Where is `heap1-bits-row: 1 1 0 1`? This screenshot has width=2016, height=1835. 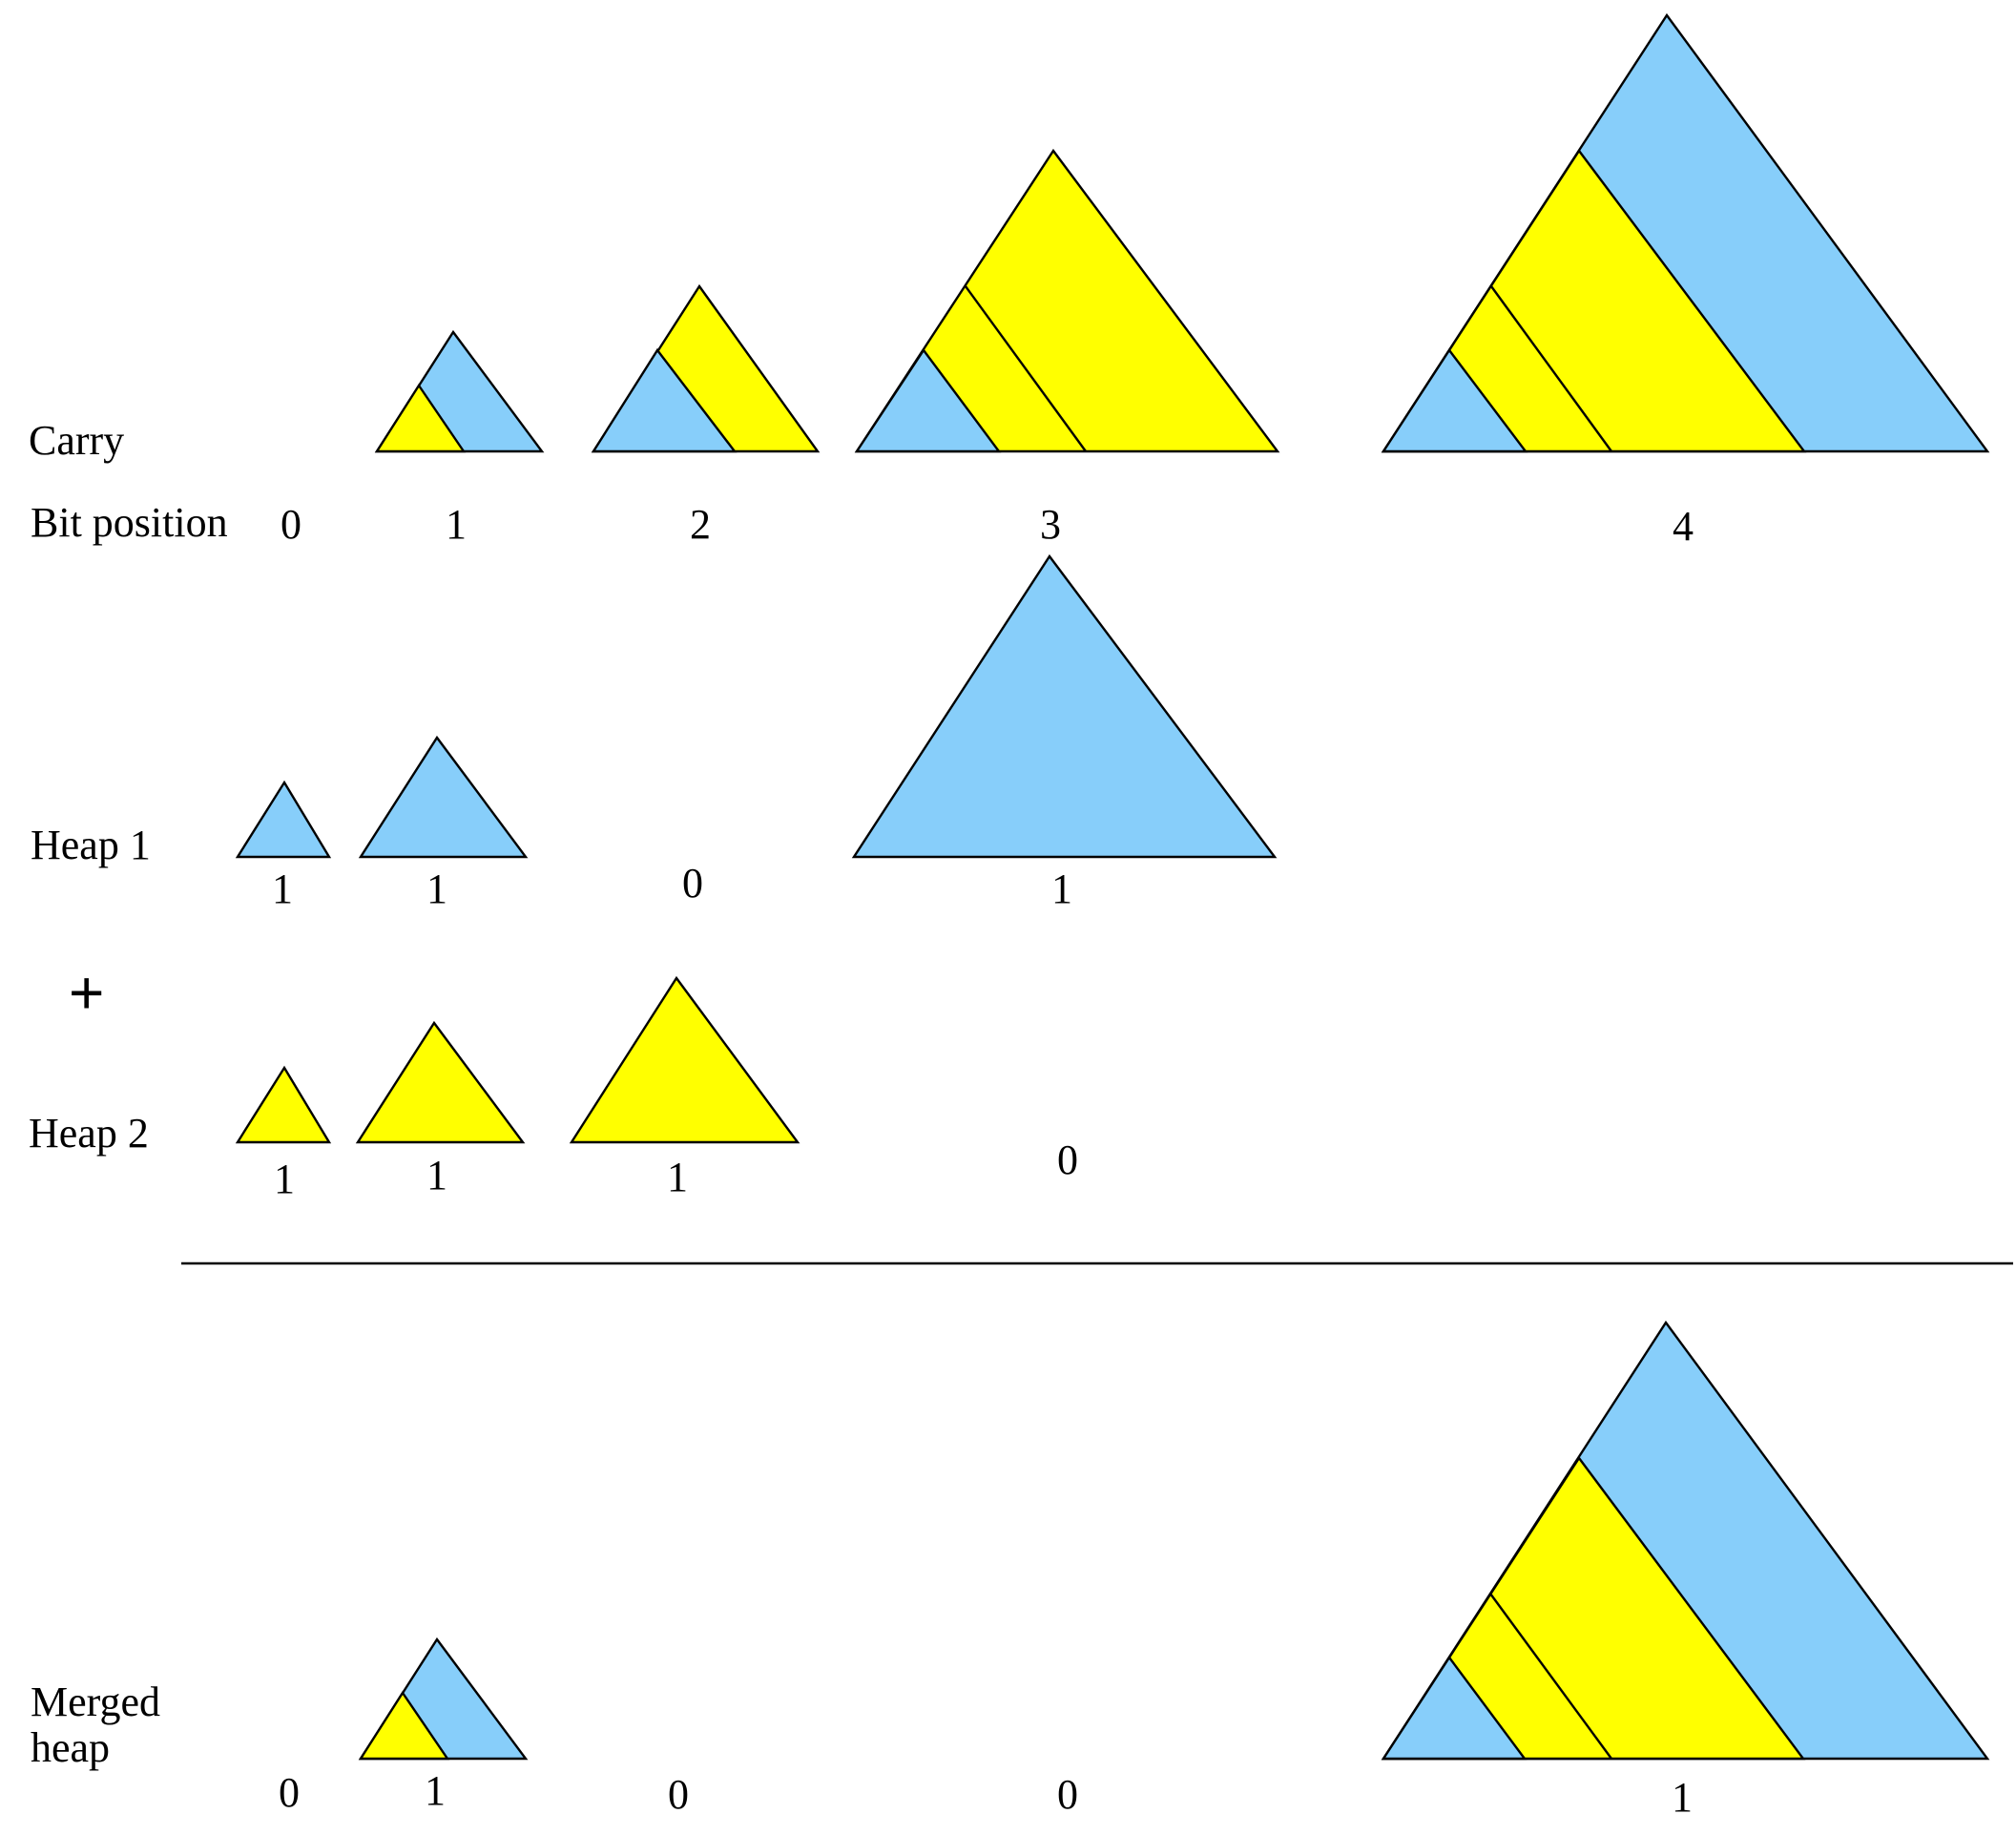
heap1-bits-row: 1 1 0 1 is located at coordinates (672, 886).